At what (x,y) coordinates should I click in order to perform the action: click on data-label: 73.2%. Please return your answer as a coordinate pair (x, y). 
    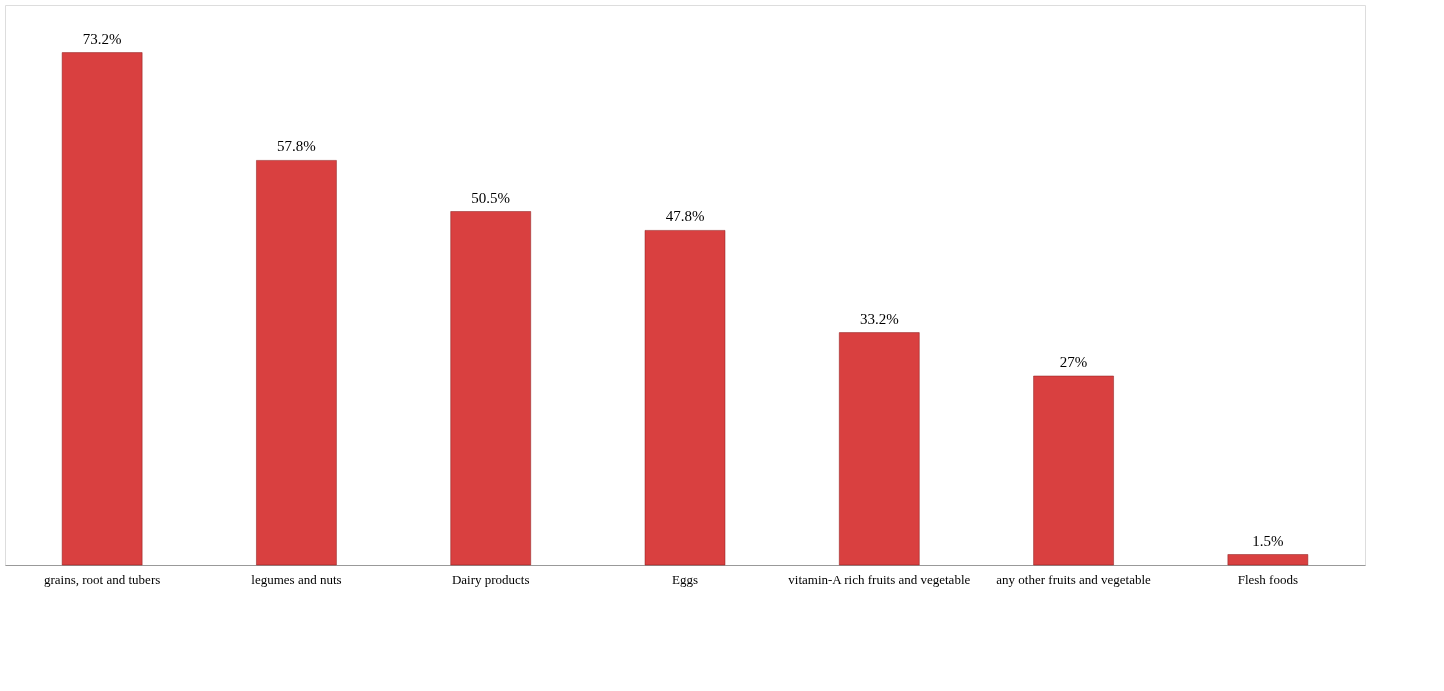
    Looking at the image, I should click on (102, 38).